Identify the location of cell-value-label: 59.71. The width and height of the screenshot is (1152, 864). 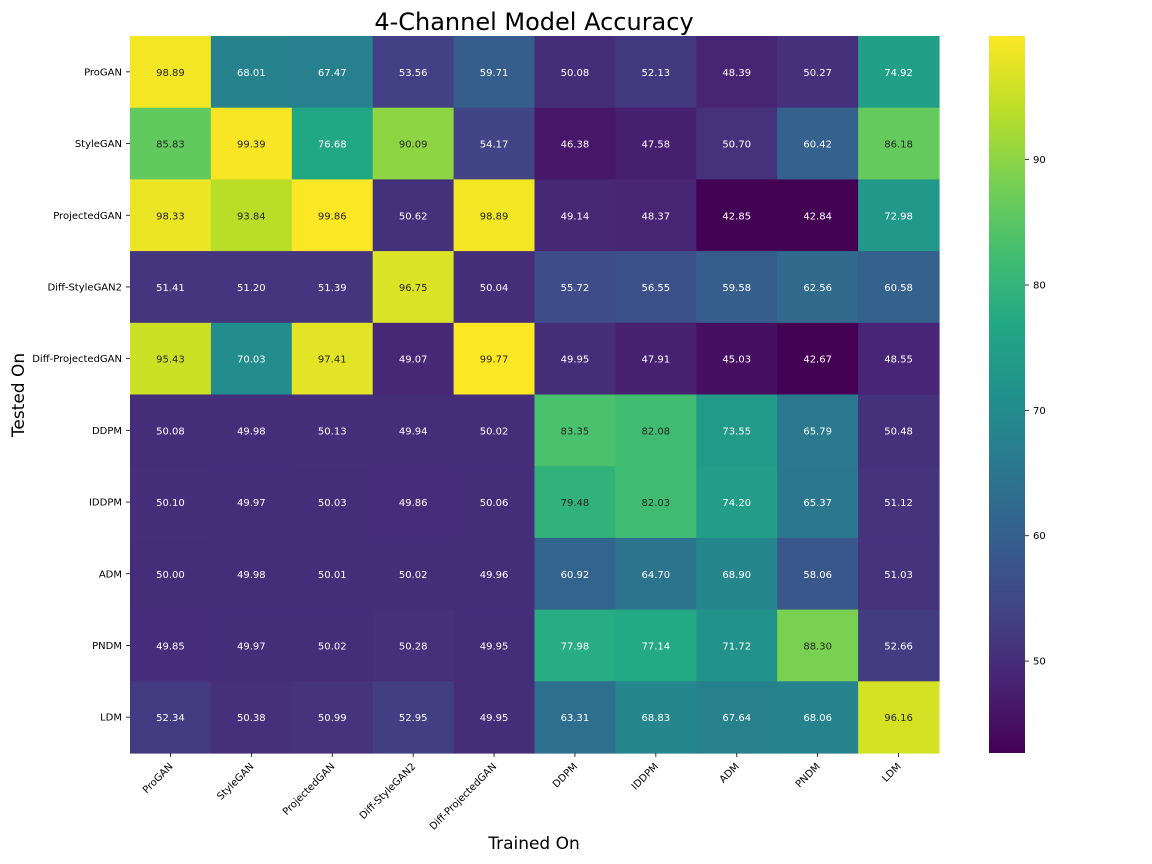
(494, 73).